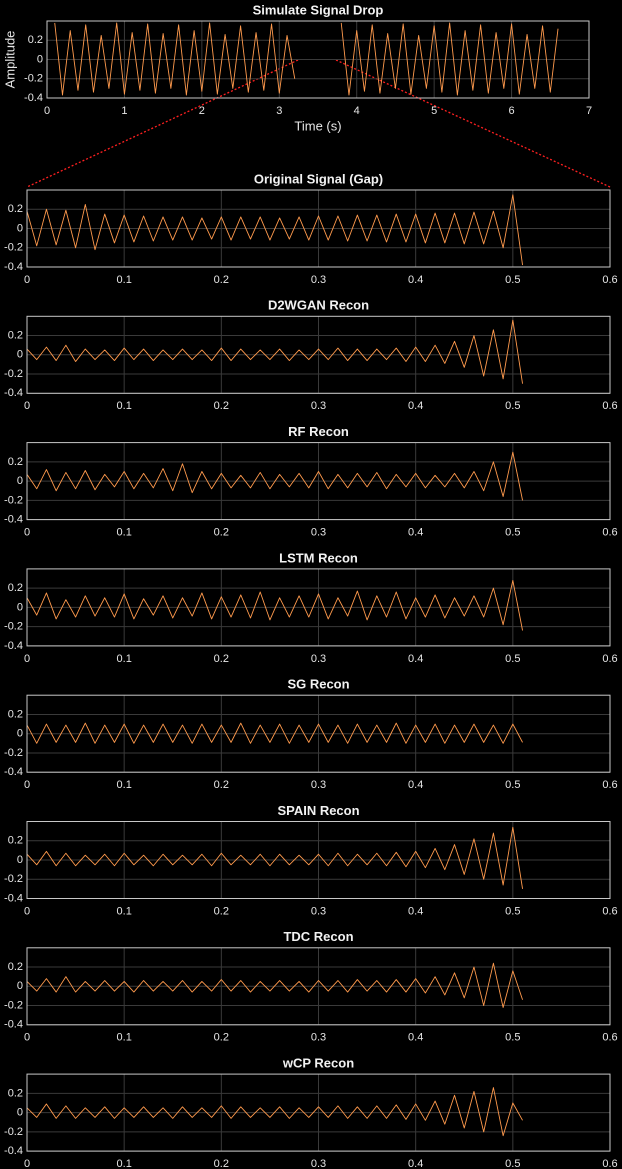 This screenshot has height=1169, width=622. What do you see at coordinates (318, 9) in the screenshot?
I see `subplot-title: Simulate Signal Drop` at bounding box center [318, 9].